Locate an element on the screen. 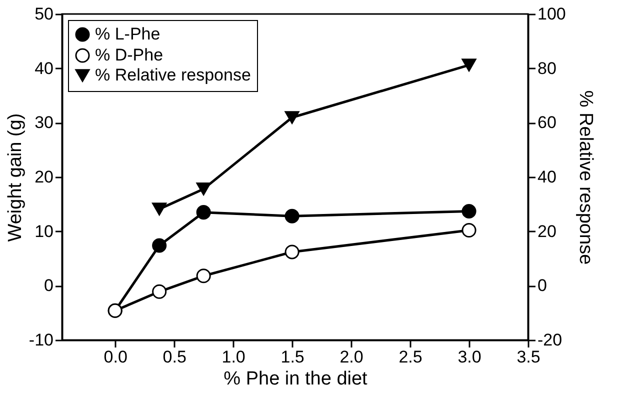 This screenshot has height=409, width=625. y-tick-label: 10 is located at coordinates (44, 231).